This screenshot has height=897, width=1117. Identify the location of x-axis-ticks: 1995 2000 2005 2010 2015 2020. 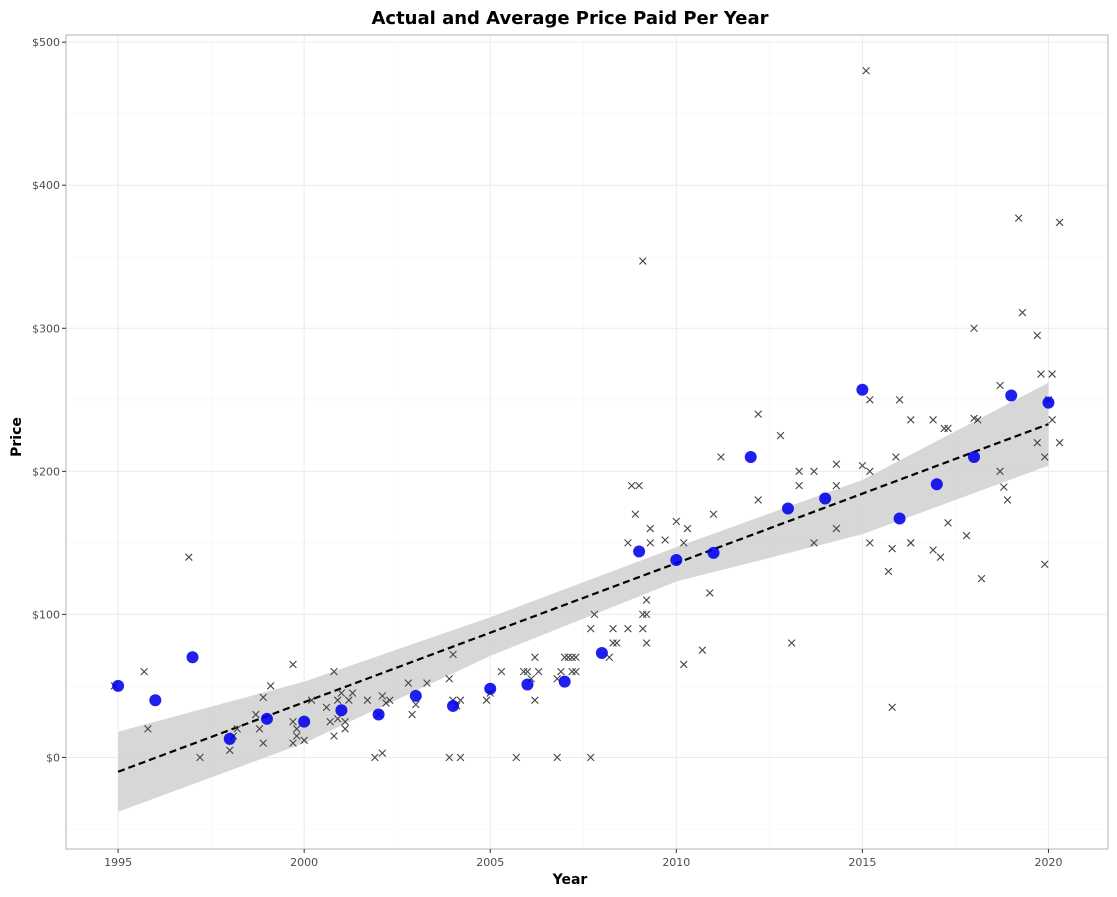
(583, 859).